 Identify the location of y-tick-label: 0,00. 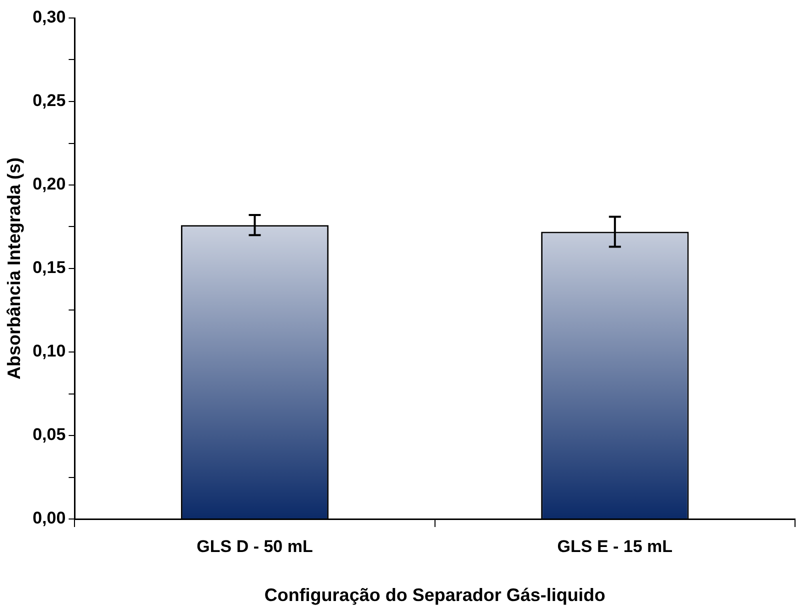
(49, 518).